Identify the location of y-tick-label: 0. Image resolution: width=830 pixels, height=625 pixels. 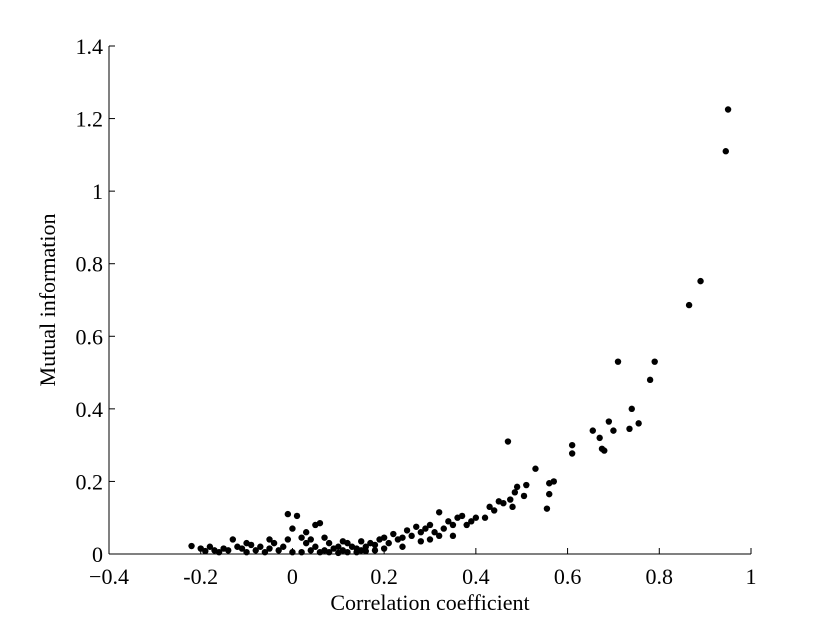
(97, 554).